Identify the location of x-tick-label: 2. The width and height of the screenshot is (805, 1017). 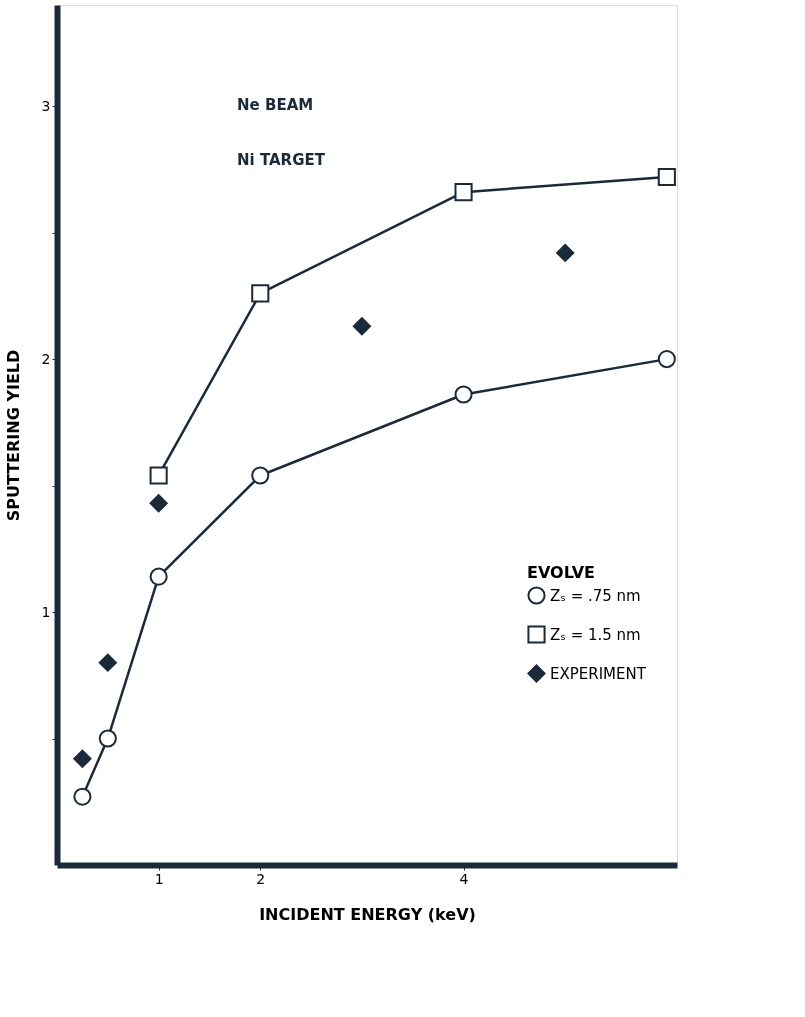
(261, 878).